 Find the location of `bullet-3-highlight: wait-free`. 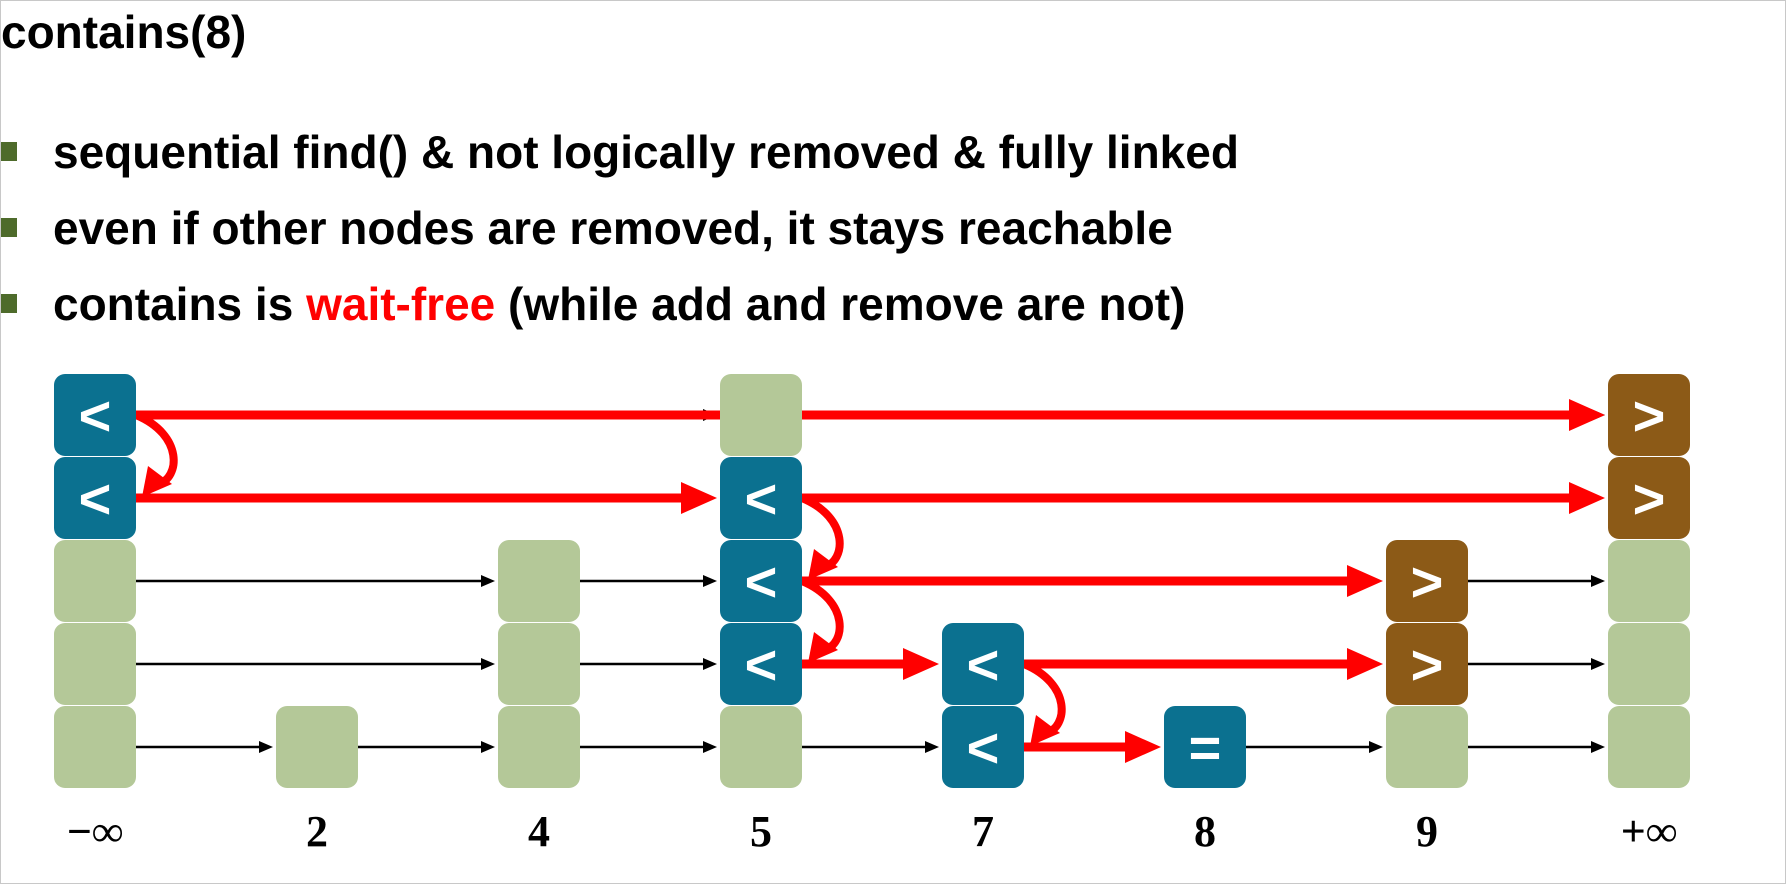

bullet-3-highlight: wait-free is located at coordinates (401, 304).